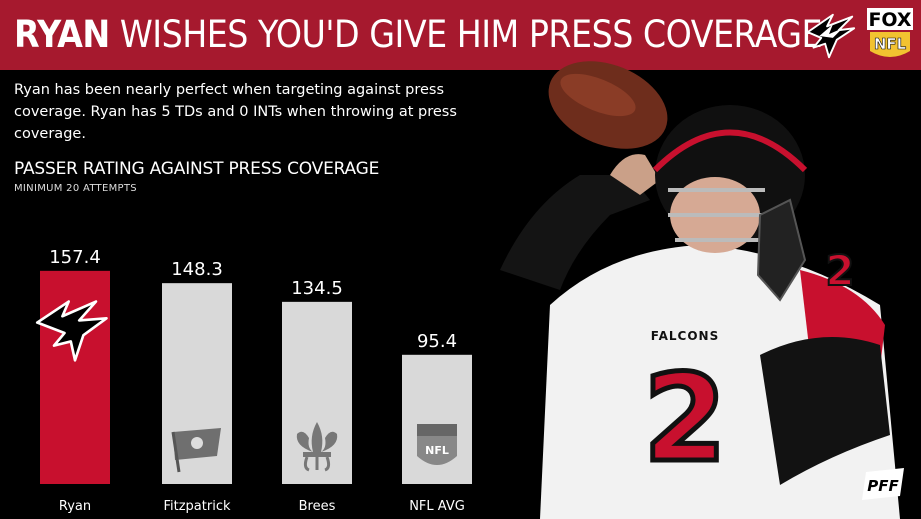  What do you see at coordinates (196, 506) in the screenshot?
I see `category-label: Fitzpatrick` at bounding box center [196, 506].